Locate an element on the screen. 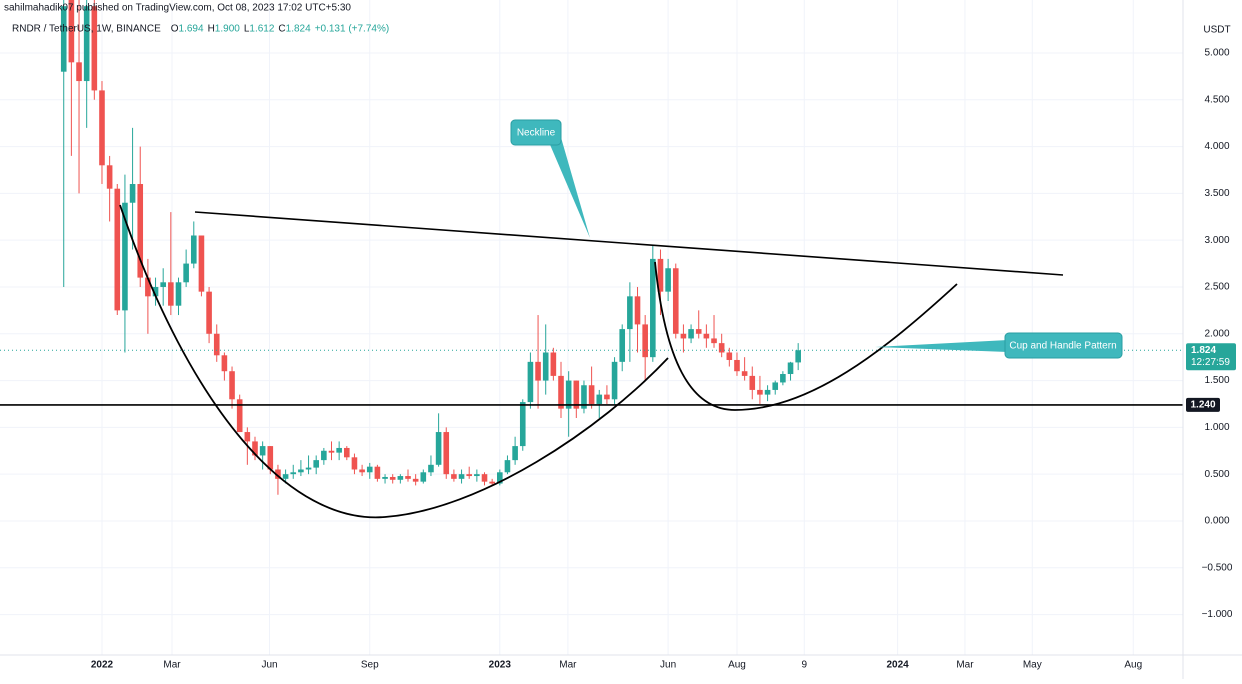 The image size is (1242, 684). y-tick-label: 4.000 is located at coordinates (1216, 146).